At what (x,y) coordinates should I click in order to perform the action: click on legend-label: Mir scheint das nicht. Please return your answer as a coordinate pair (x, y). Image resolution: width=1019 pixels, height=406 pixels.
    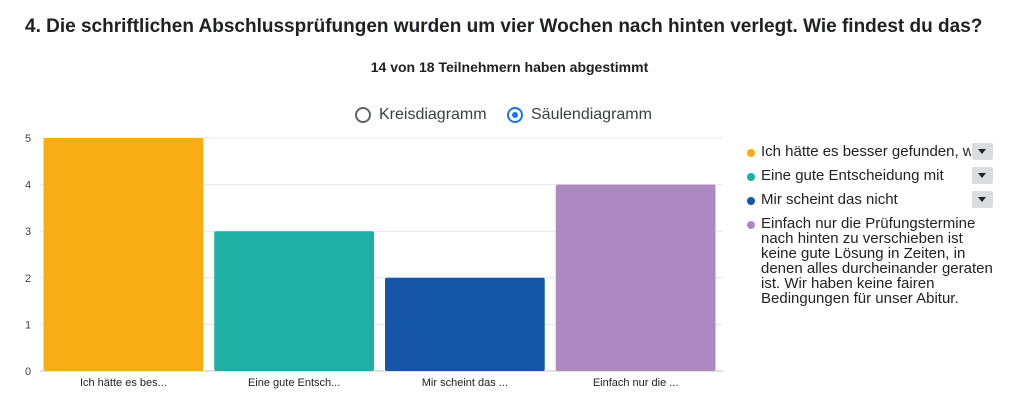
    Looking at the image, I should click on (829, 199).